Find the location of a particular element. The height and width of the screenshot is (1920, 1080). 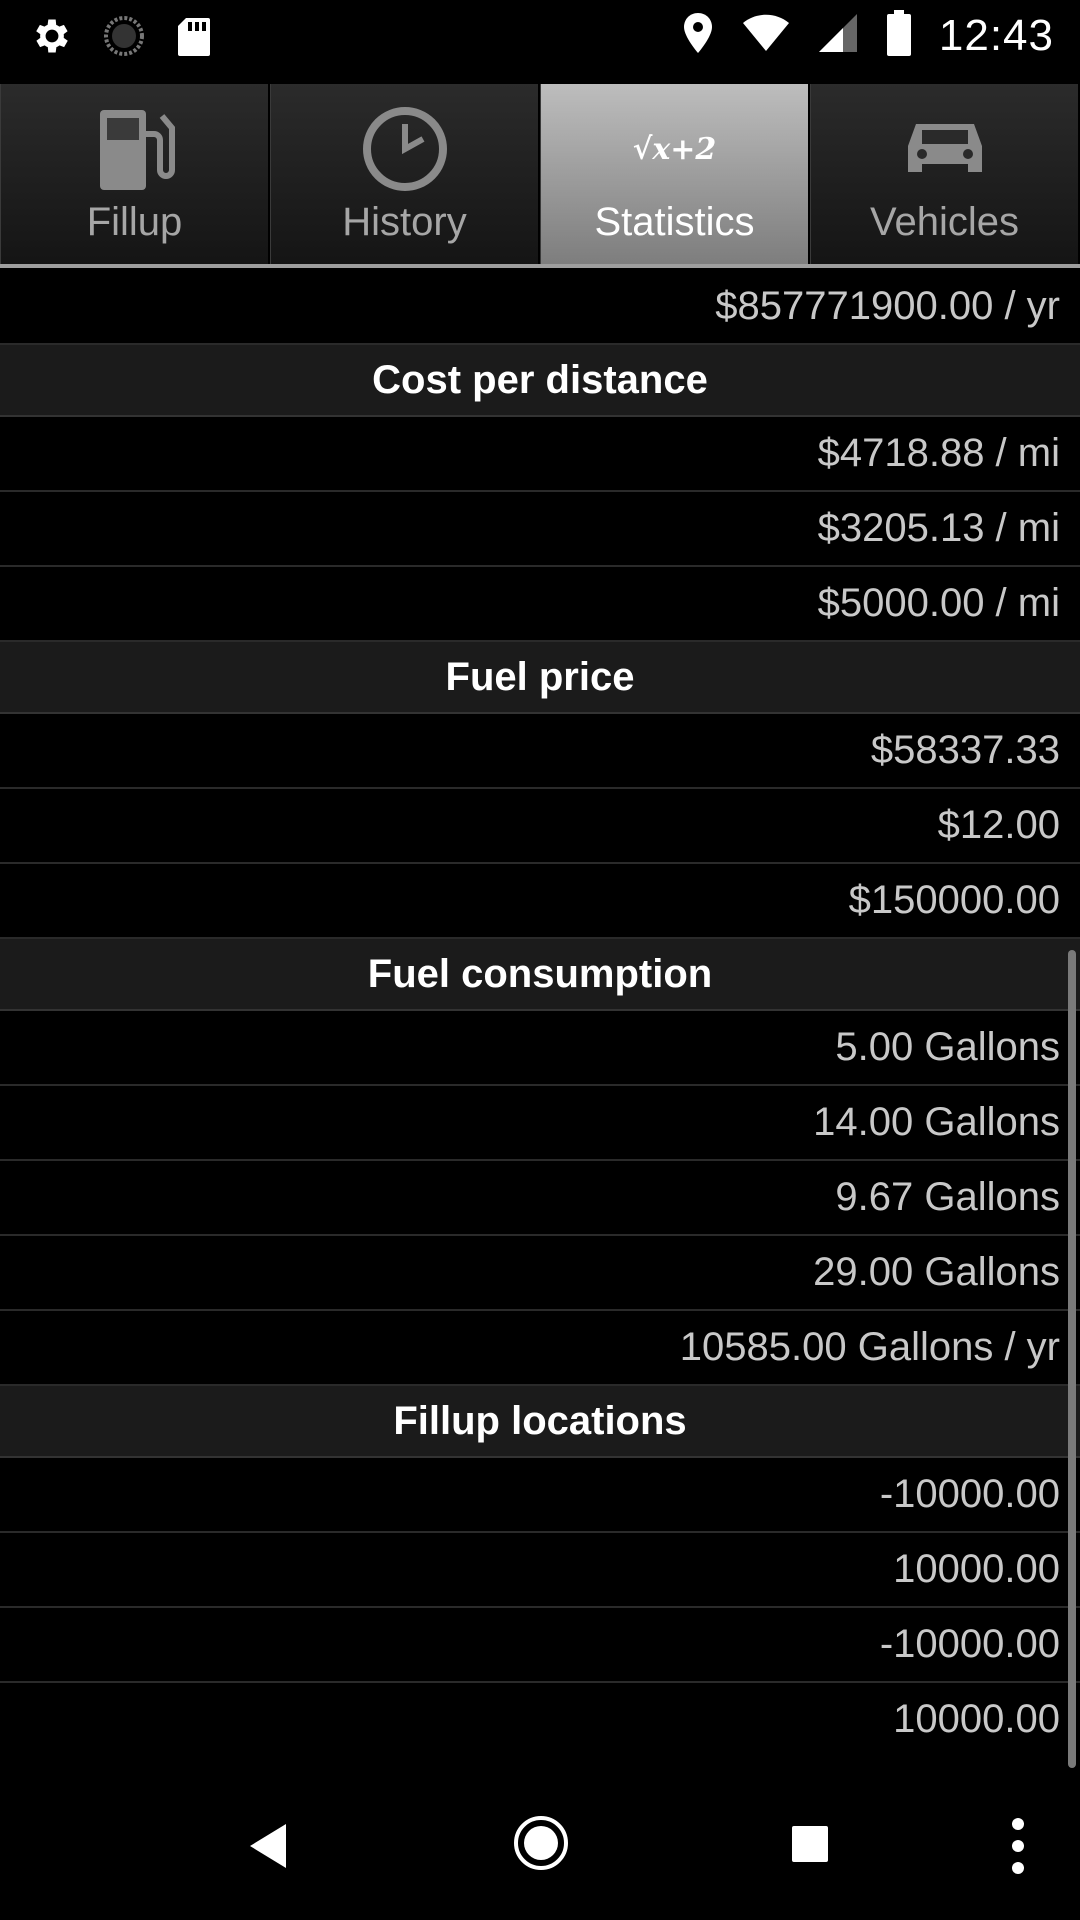

section-header: Fillup locations is located at coordinates (540, 1422).